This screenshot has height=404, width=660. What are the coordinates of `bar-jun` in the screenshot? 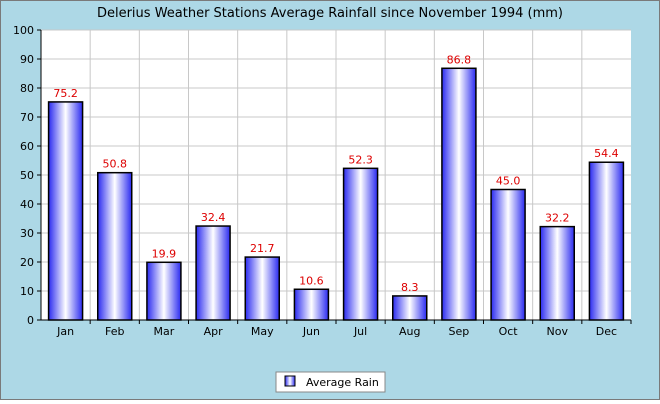 It's located at (311, 304).